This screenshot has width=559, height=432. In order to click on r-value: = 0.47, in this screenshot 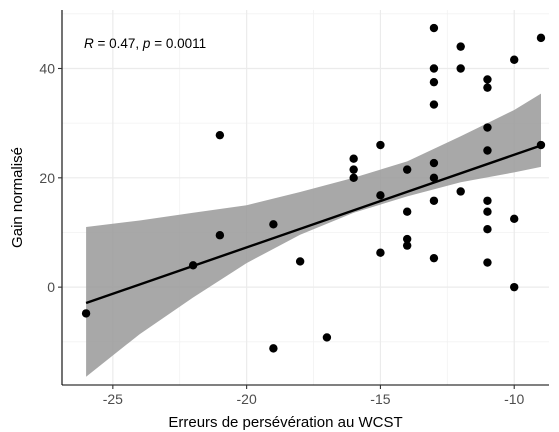, I will do `click(118, 43)`.